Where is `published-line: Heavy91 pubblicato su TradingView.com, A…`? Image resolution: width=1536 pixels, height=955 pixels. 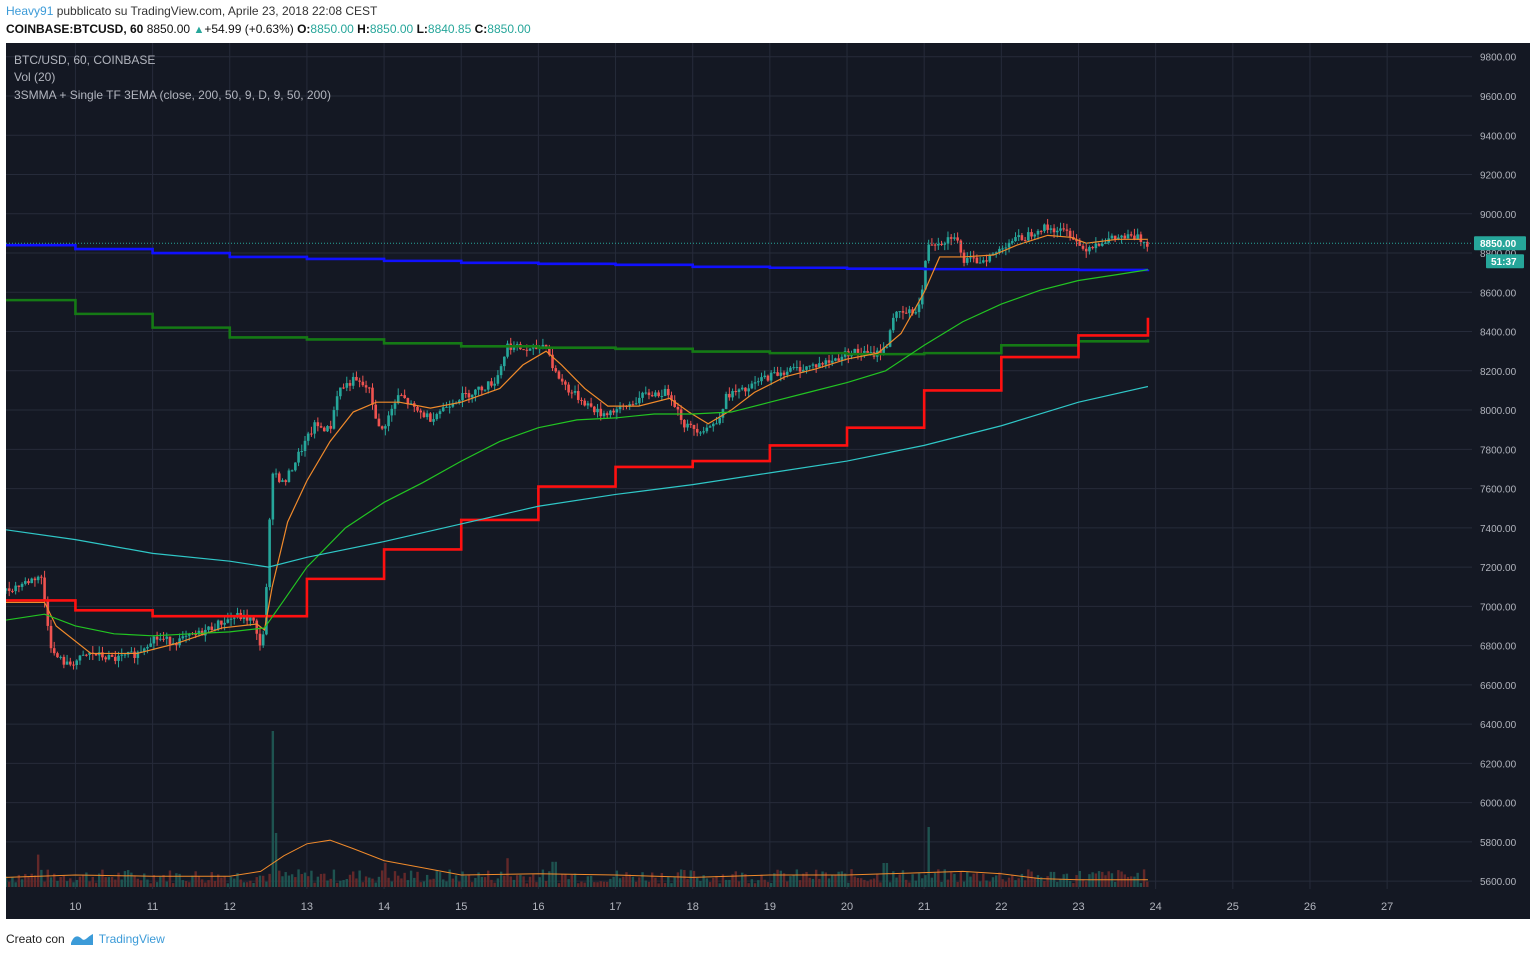
published-line: Heavy91 pubblicato su TradingView.com, A… is located at coordinates (191, 11).